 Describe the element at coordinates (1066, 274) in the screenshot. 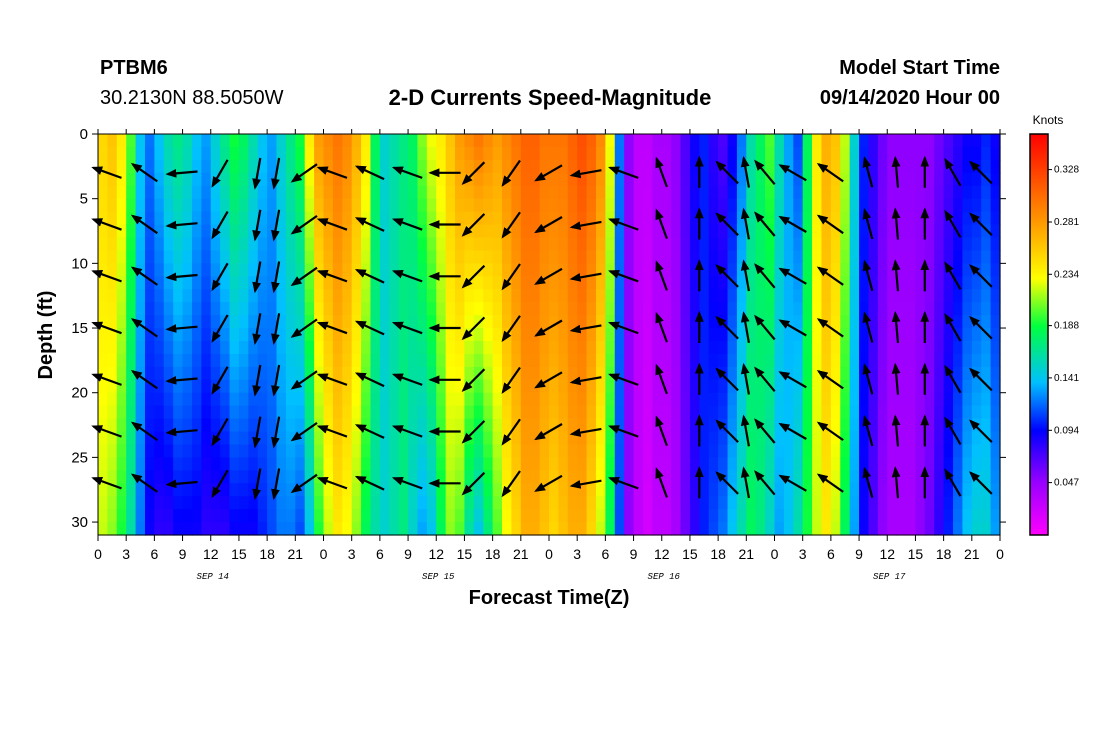

I see `colorbar-tick-label: 0.234` at that location.